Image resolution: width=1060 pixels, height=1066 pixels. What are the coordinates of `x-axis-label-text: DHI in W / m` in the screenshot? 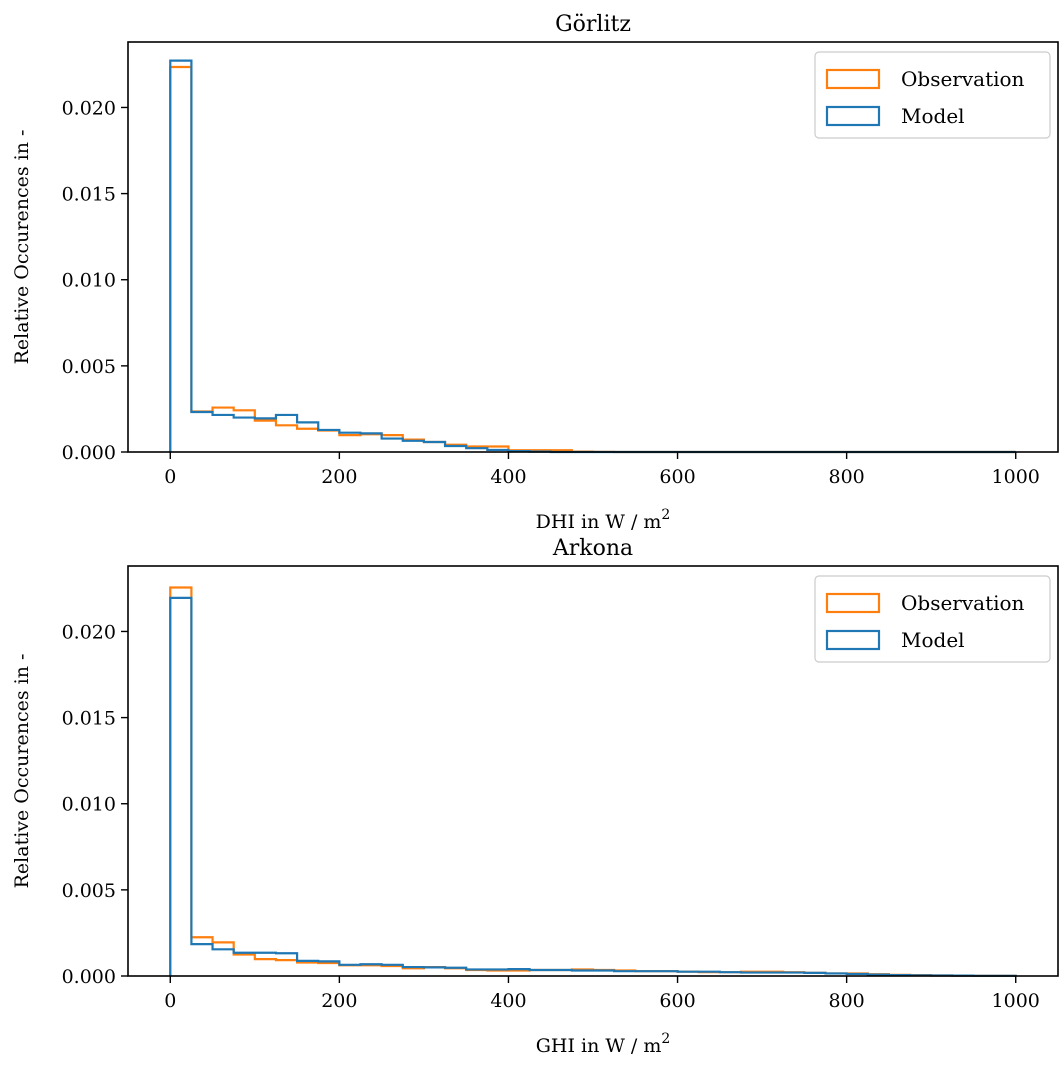 It's located at (599, 522).